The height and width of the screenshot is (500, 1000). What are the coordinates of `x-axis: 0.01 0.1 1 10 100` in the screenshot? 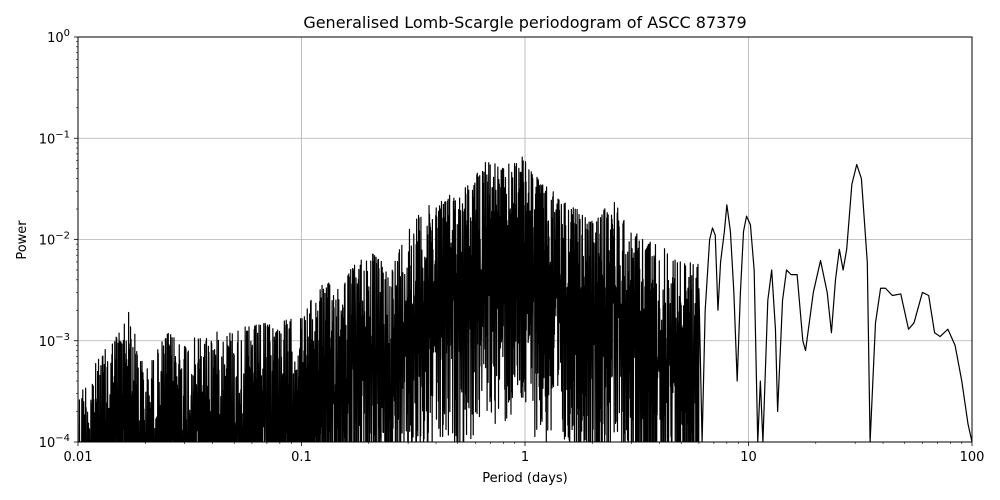 It's located at (524, 453).